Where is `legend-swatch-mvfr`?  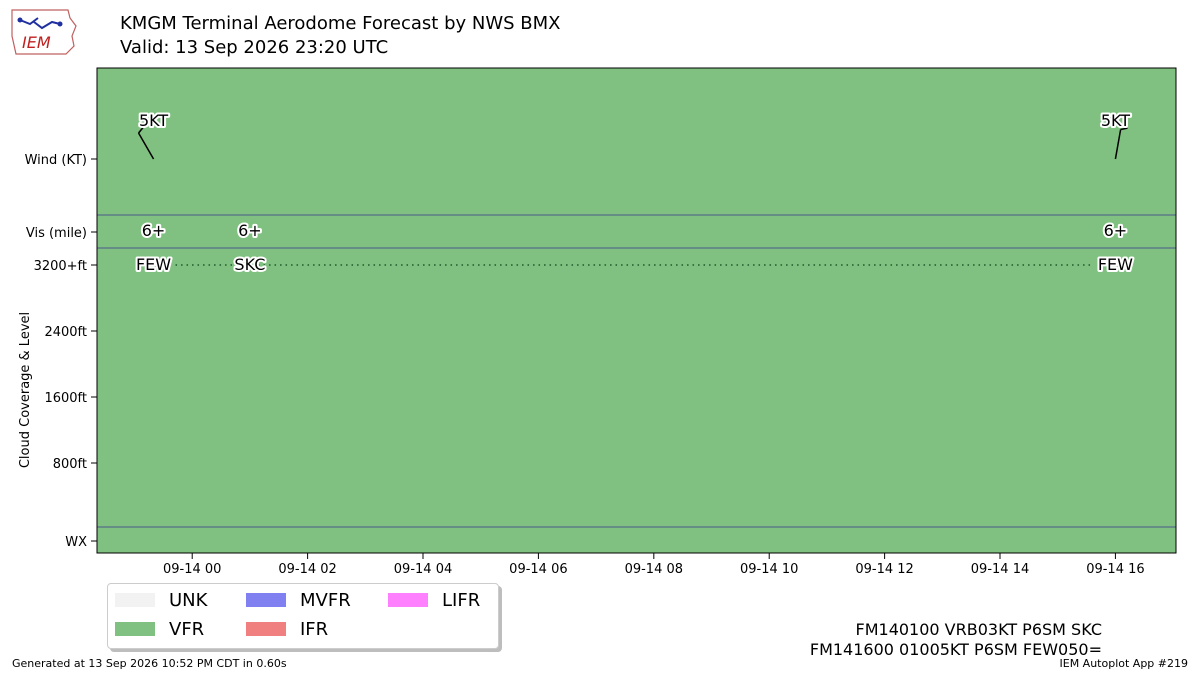 legend-swatch-mvfr is located at coordinates (266, 600).